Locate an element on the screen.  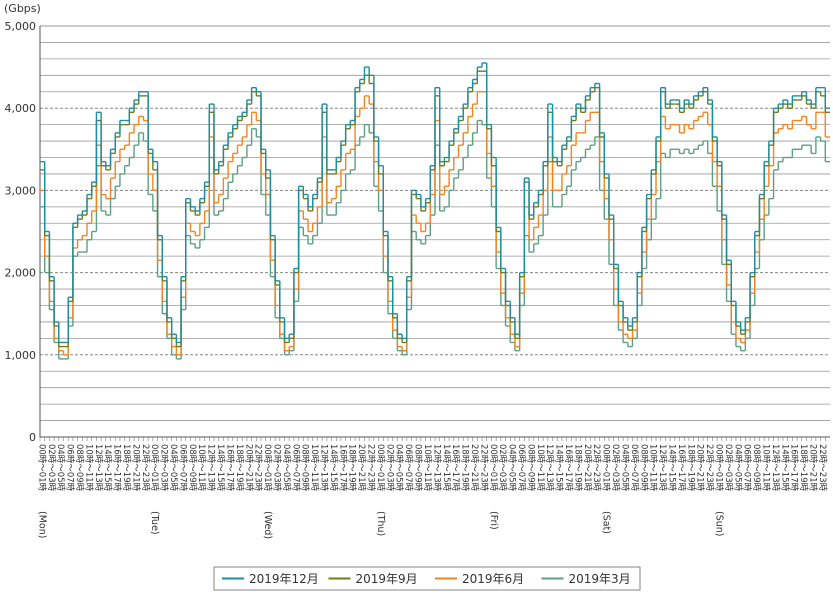
day-label: (Mon) is located at coordinates (41, 524).